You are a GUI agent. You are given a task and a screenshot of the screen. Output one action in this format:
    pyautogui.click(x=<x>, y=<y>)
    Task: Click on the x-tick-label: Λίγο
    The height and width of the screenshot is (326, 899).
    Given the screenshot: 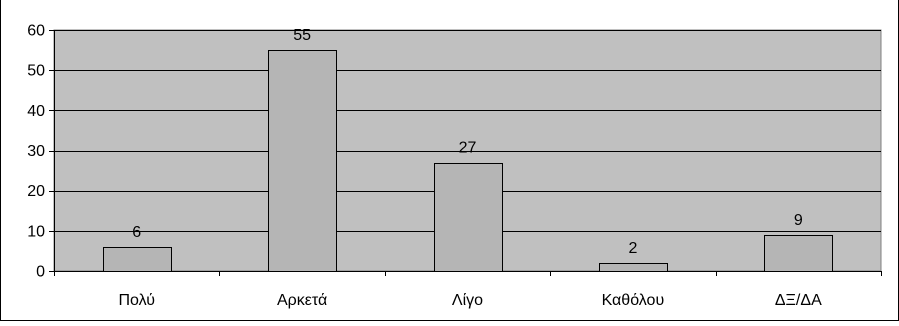 What is the action you would take?
    pyautogui.click(x=467, y=300)
    